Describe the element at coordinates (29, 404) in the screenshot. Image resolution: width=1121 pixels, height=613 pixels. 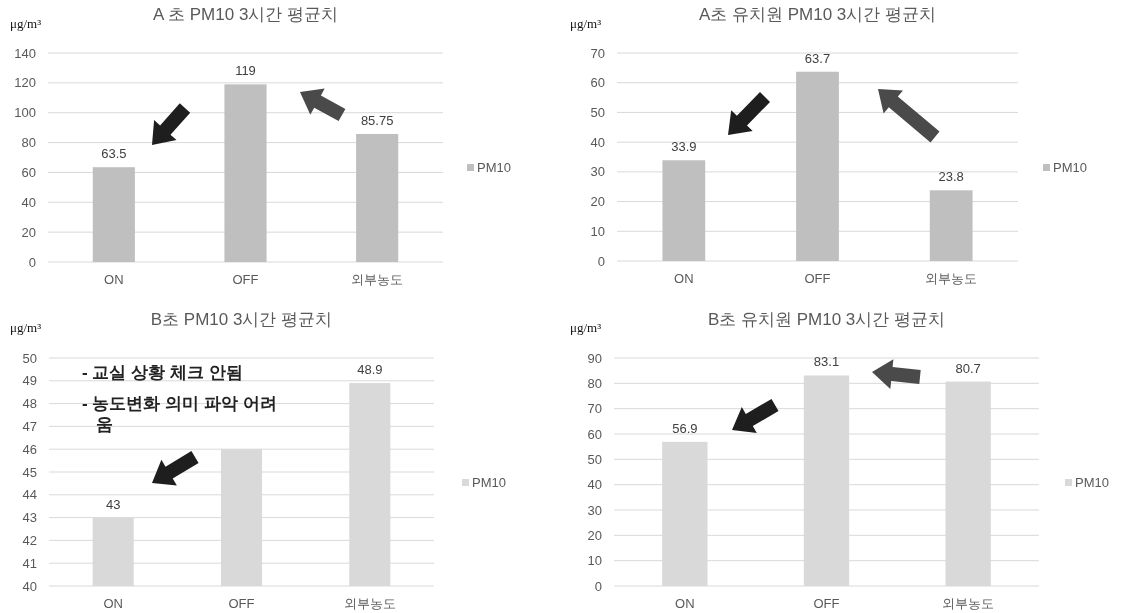
I see `y-tick-label: 48` at that location.